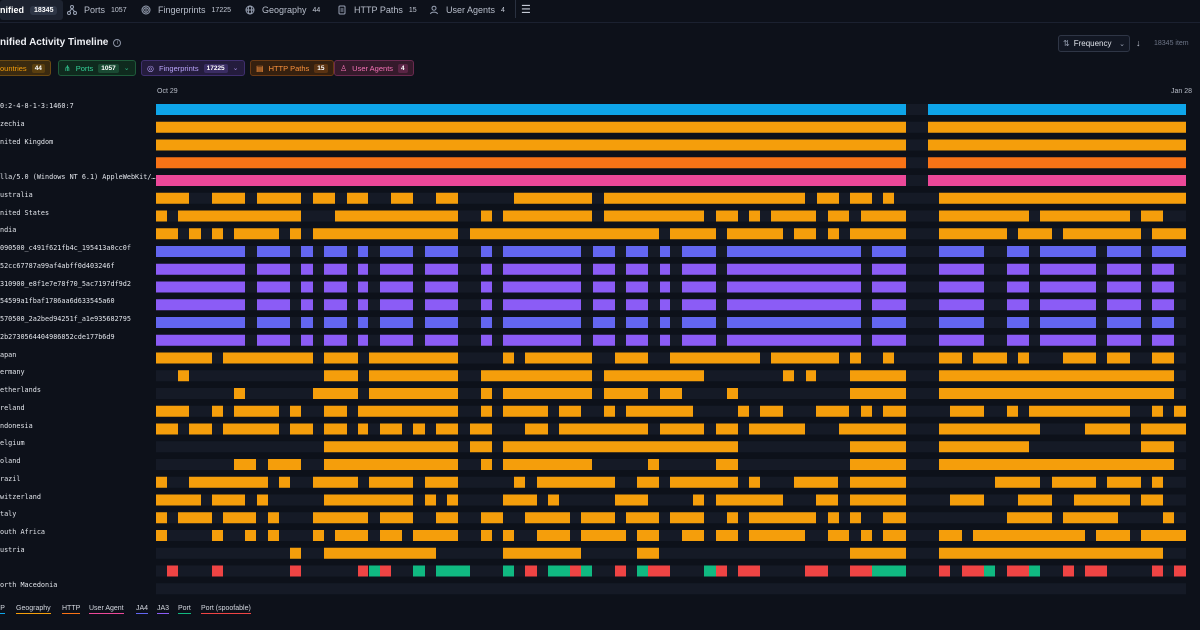 The height and width of the screenshot is (630, 1200). What do you see at coordinates (16, 425) in the screenshot?
I see `row-label: ndonesia` at bounding box center [16, 425].